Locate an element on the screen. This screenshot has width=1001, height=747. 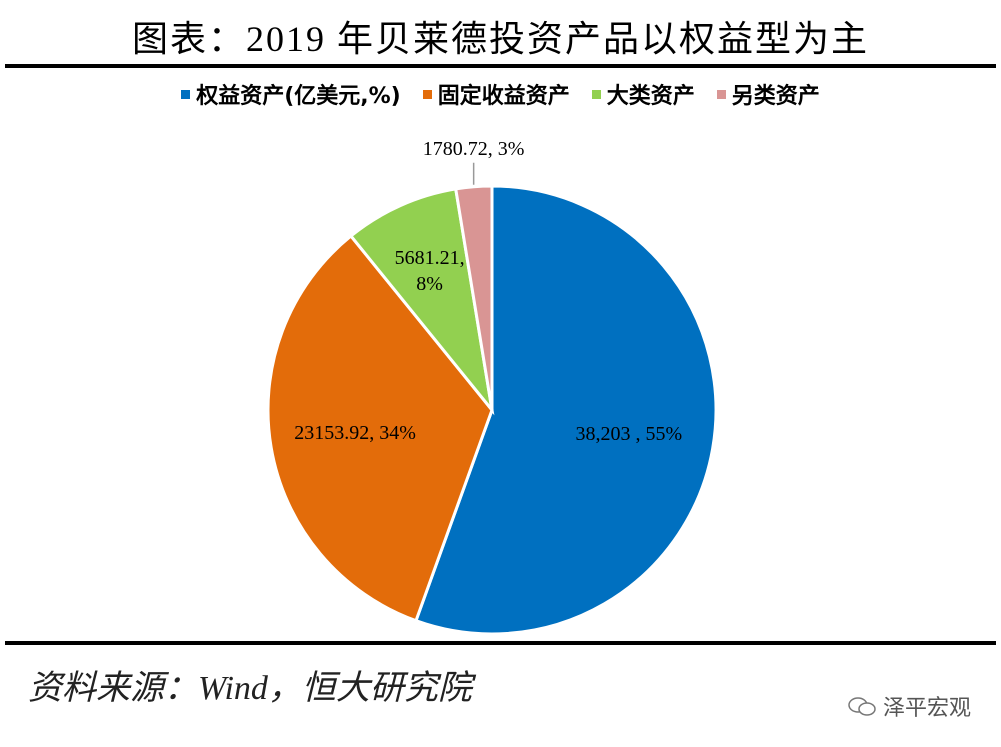
legend-item: 大类资产 is located at coordinates (643, 94).